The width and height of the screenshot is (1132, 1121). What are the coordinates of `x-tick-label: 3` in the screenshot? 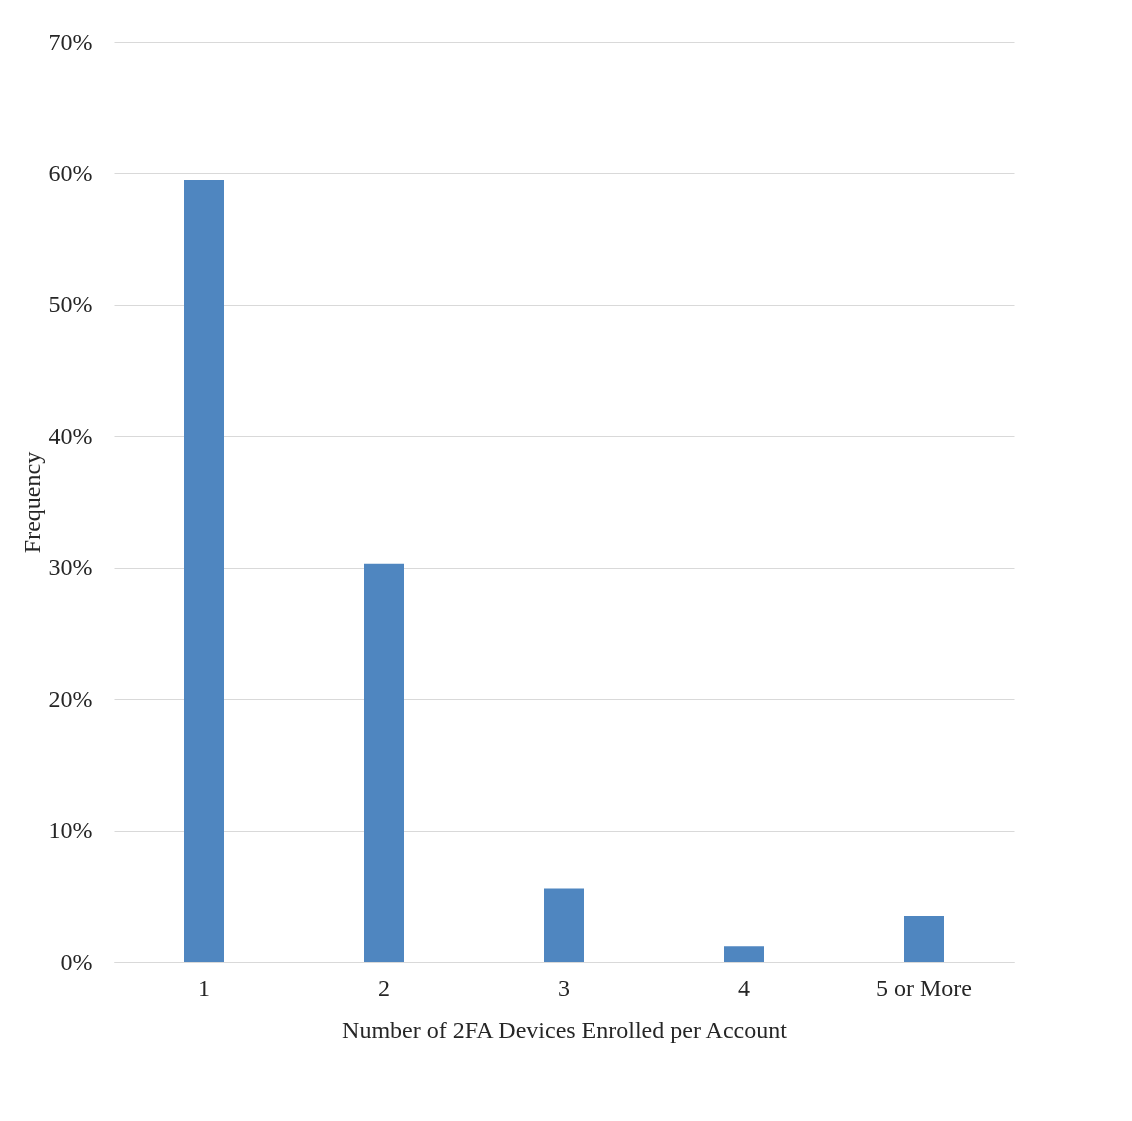 It's located at (564, 987).